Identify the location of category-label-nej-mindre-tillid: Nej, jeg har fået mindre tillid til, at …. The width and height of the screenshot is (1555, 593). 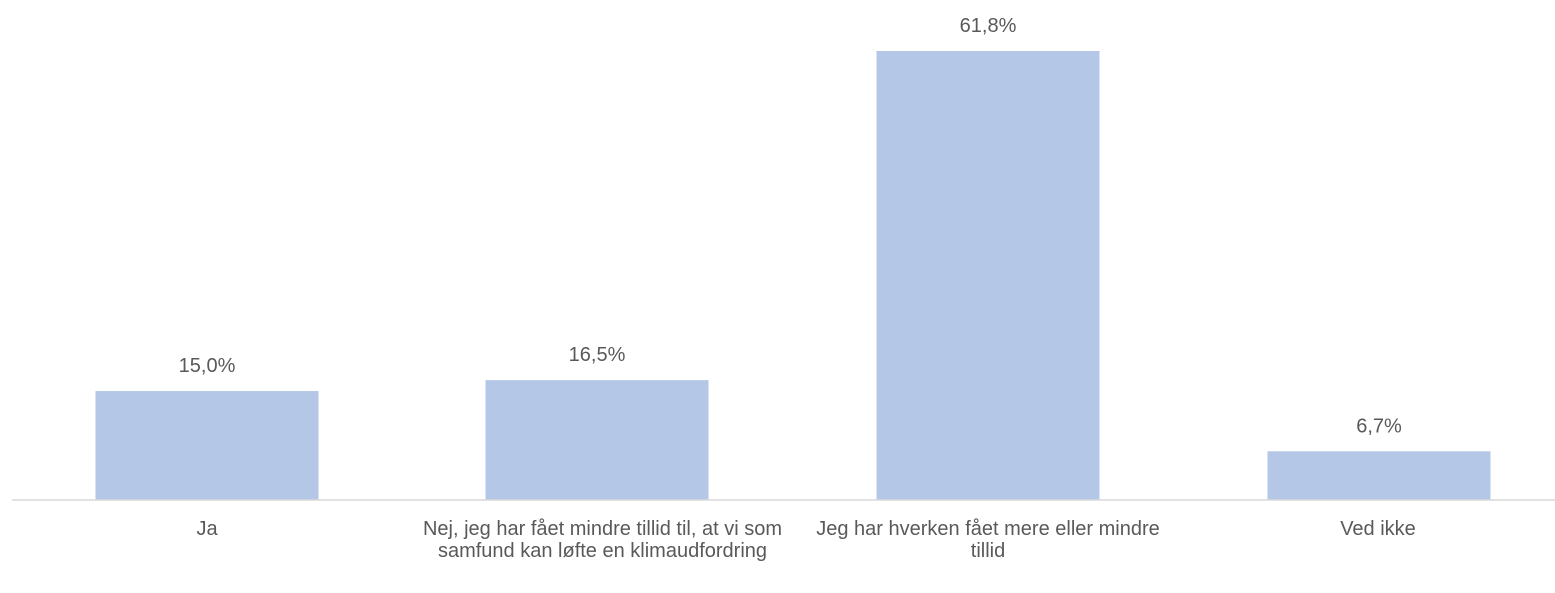
(602, 540).